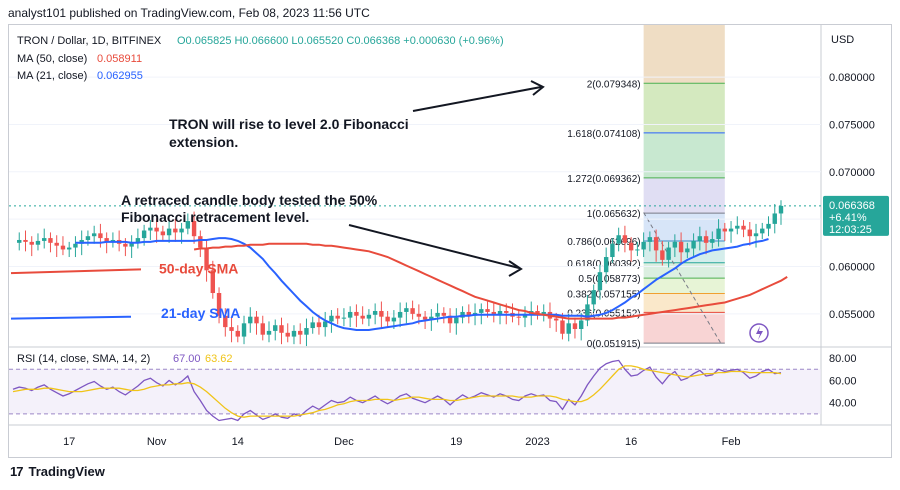  I want to click on annotation-retrace-line2: Fibonacci retracement level., so click(215, 217).